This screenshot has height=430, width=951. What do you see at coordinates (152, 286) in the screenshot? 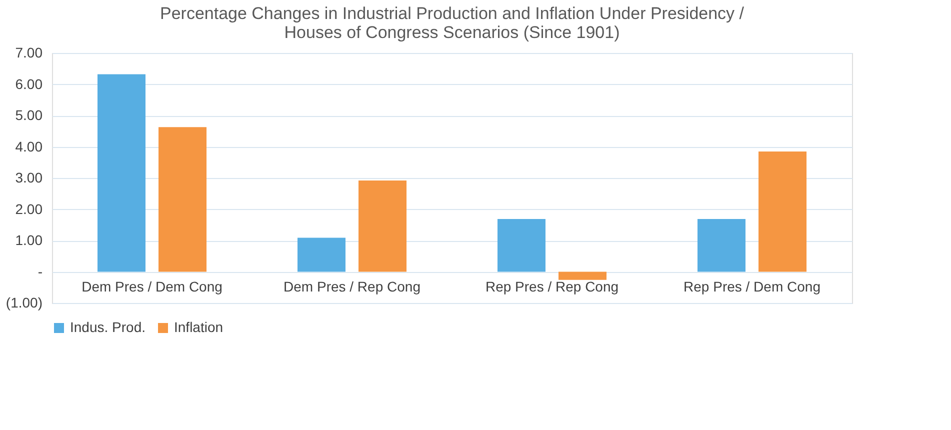
I see `x-tick-label: Dem Pres / Dem Cong` at bounding box center [152, 286].